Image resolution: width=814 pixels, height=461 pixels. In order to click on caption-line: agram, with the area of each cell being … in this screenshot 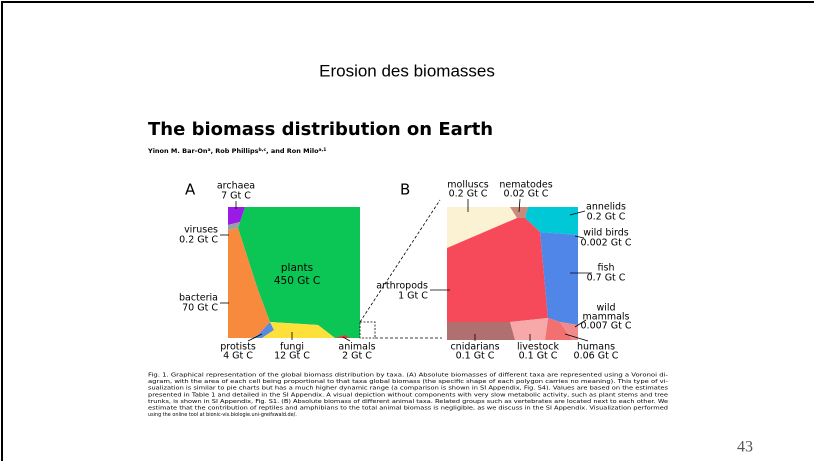, I will do `click(408, 382)`.